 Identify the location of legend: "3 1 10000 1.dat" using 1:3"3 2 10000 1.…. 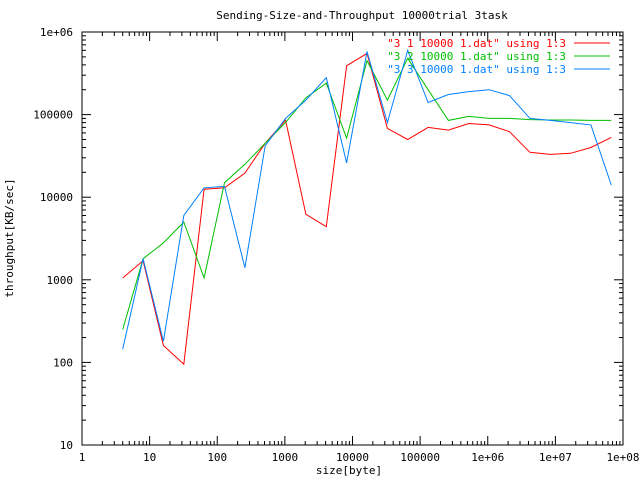
(498, 56).